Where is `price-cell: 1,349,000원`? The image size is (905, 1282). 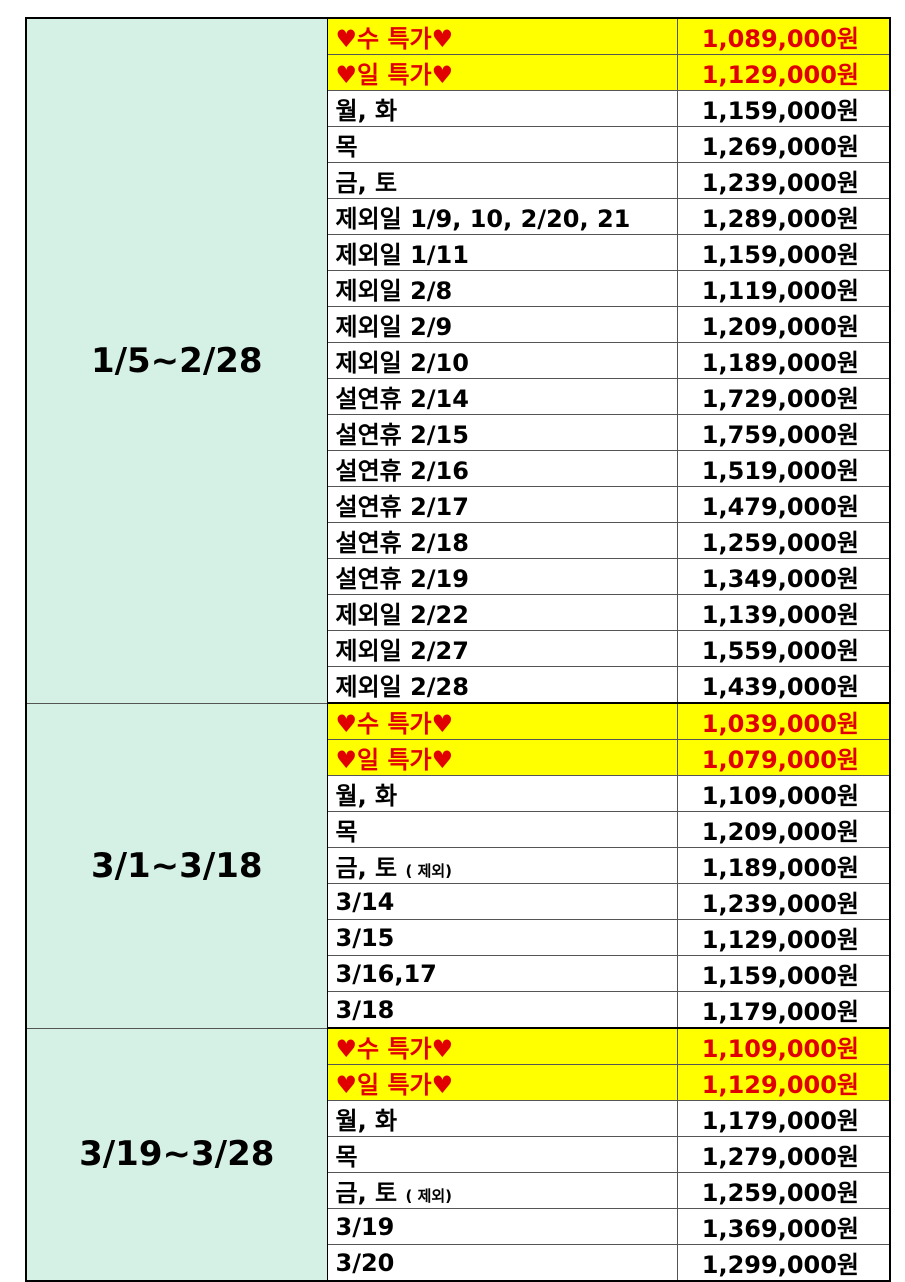 price-cell: 1,349,000원 is located at coordinates (783, 576).